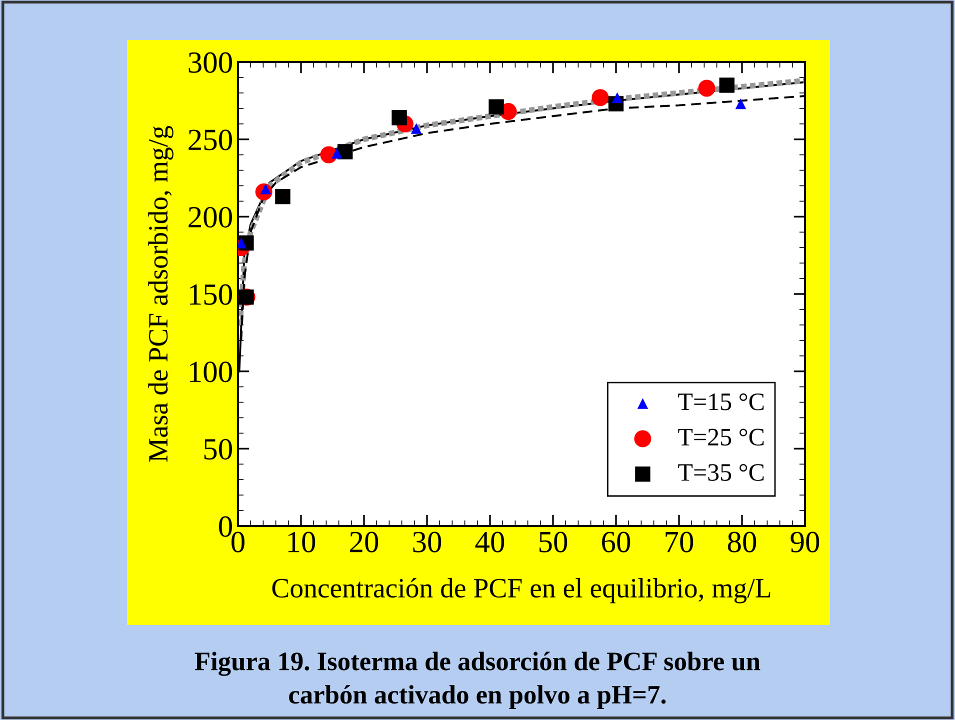  What do you see at coordinates (210, 62) in the screenshot?
I see `y-tick-label: 300` at bounding box center [210, 62].